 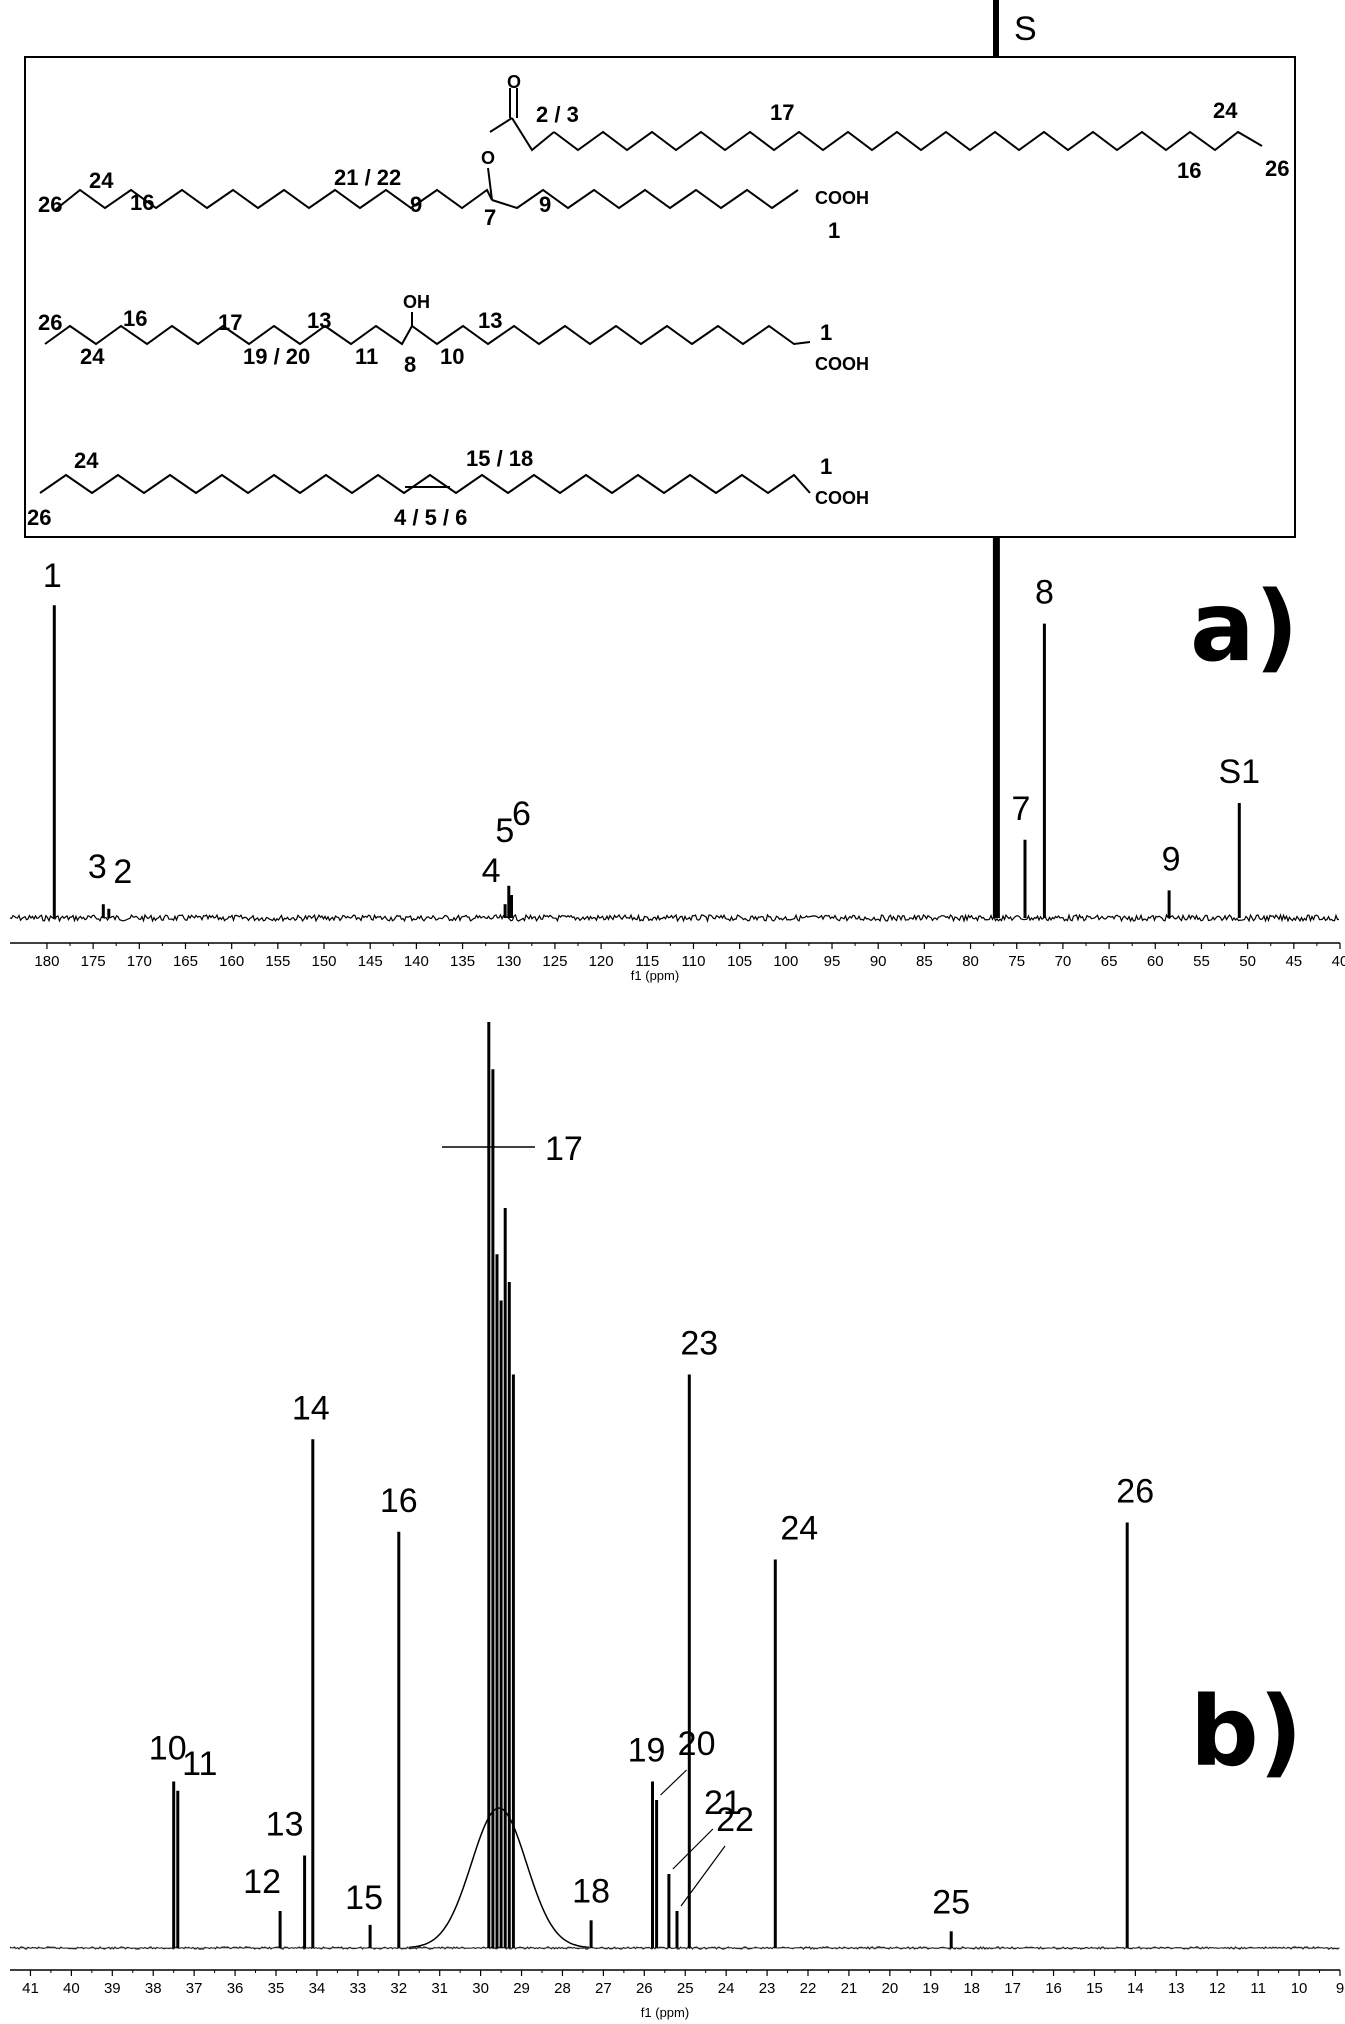 What do you see at coordinates (1189, 170) in the screenshot?
I see `mol1-label: 16` at bounding box center [1189, 170].